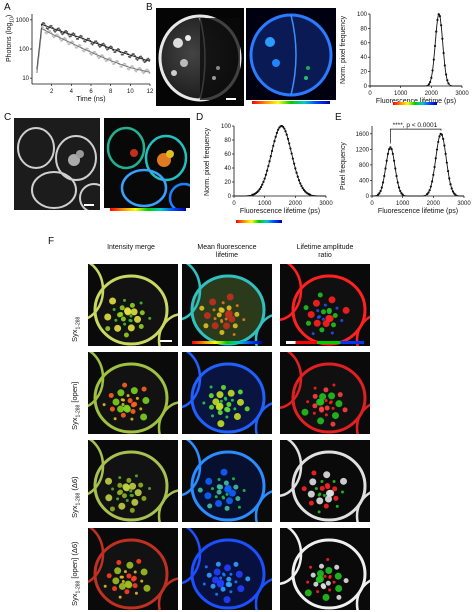  What do you see at coordinates (89, 205) in the screenshot?
I see `scale-bar-c` at bounding box center [89, 205].